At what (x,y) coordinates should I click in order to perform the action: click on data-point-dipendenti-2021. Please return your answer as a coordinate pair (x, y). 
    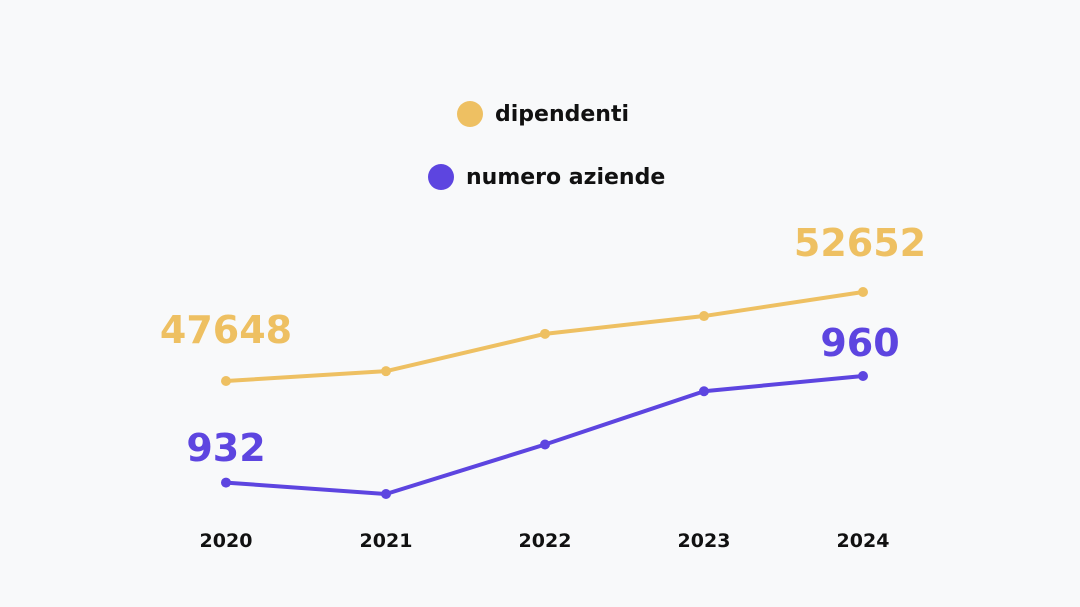
    Looking at the image, I should click on (386, 371).